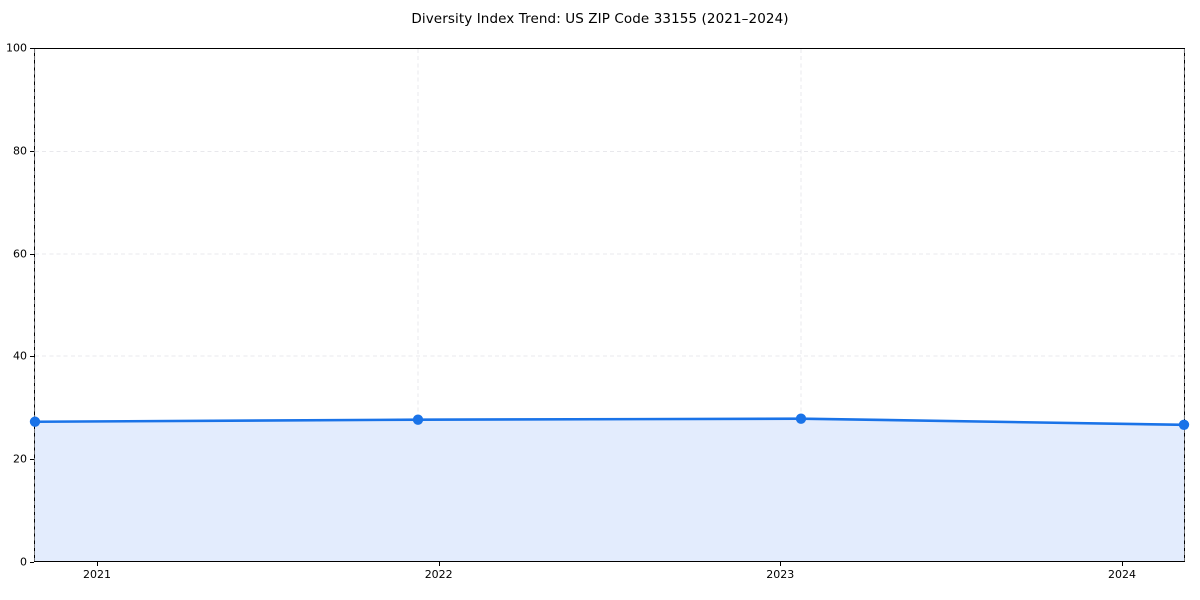  Describe the element at coordinates (23, 562) in the screenshot. I see `y-tick-label: 0` at that location.